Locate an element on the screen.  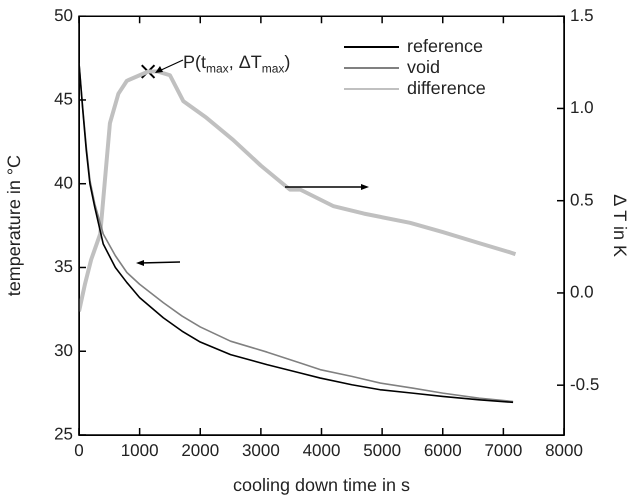
x-axis-title: cooling down time in s is located at coordinates (321, 485).